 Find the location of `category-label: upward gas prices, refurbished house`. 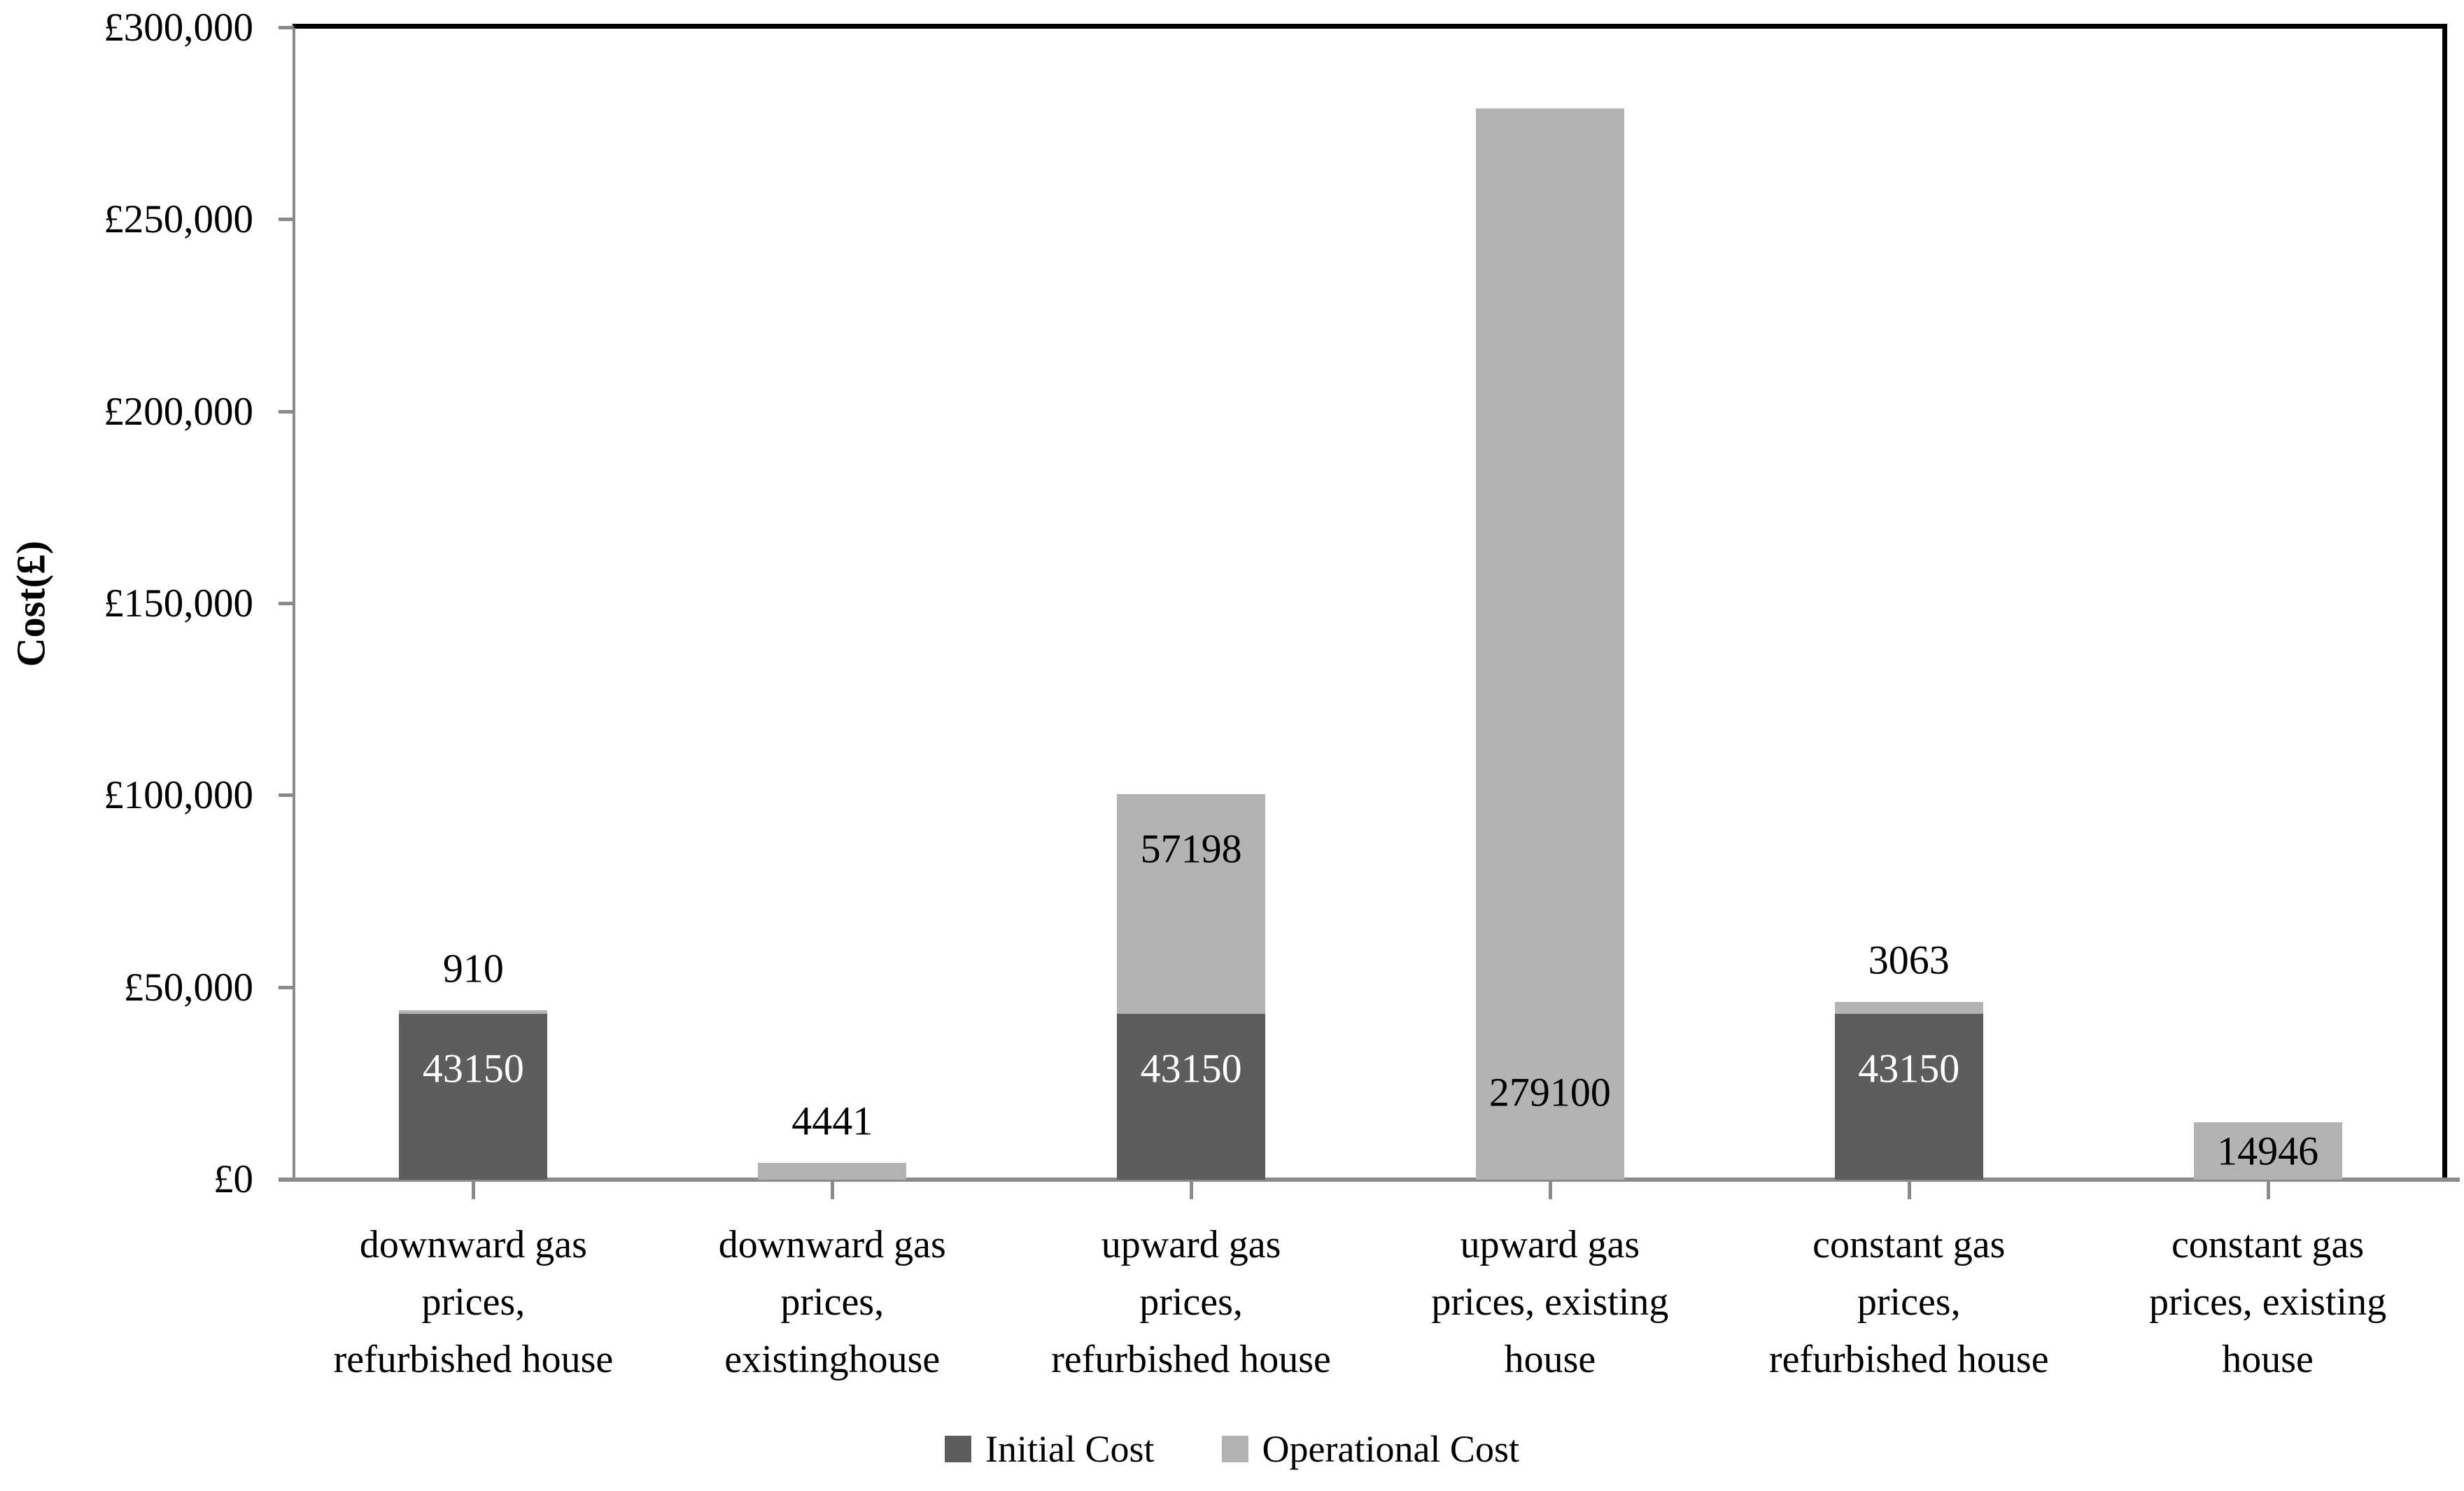

category-label: upward gas prices, refurbished house is located at coordinates (1191, 1302).